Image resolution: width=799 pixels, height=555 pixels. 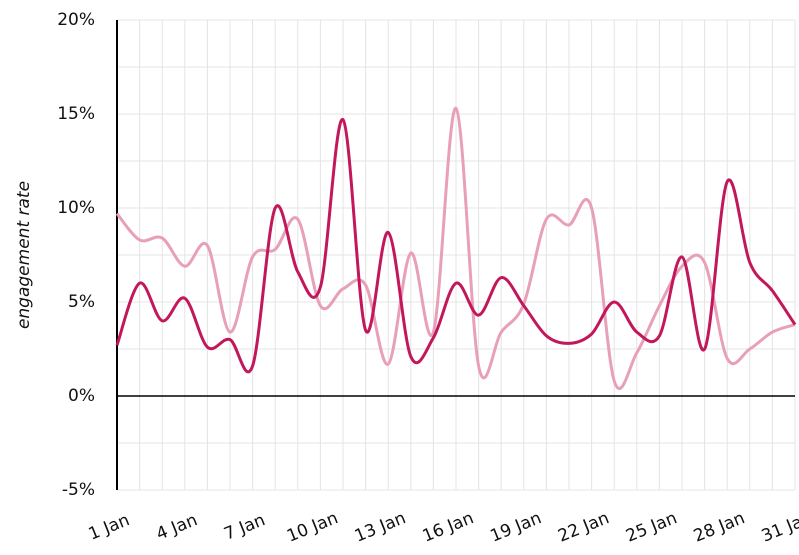 I want to click on y-tick-label: 10%, so click(x=76, y=208).